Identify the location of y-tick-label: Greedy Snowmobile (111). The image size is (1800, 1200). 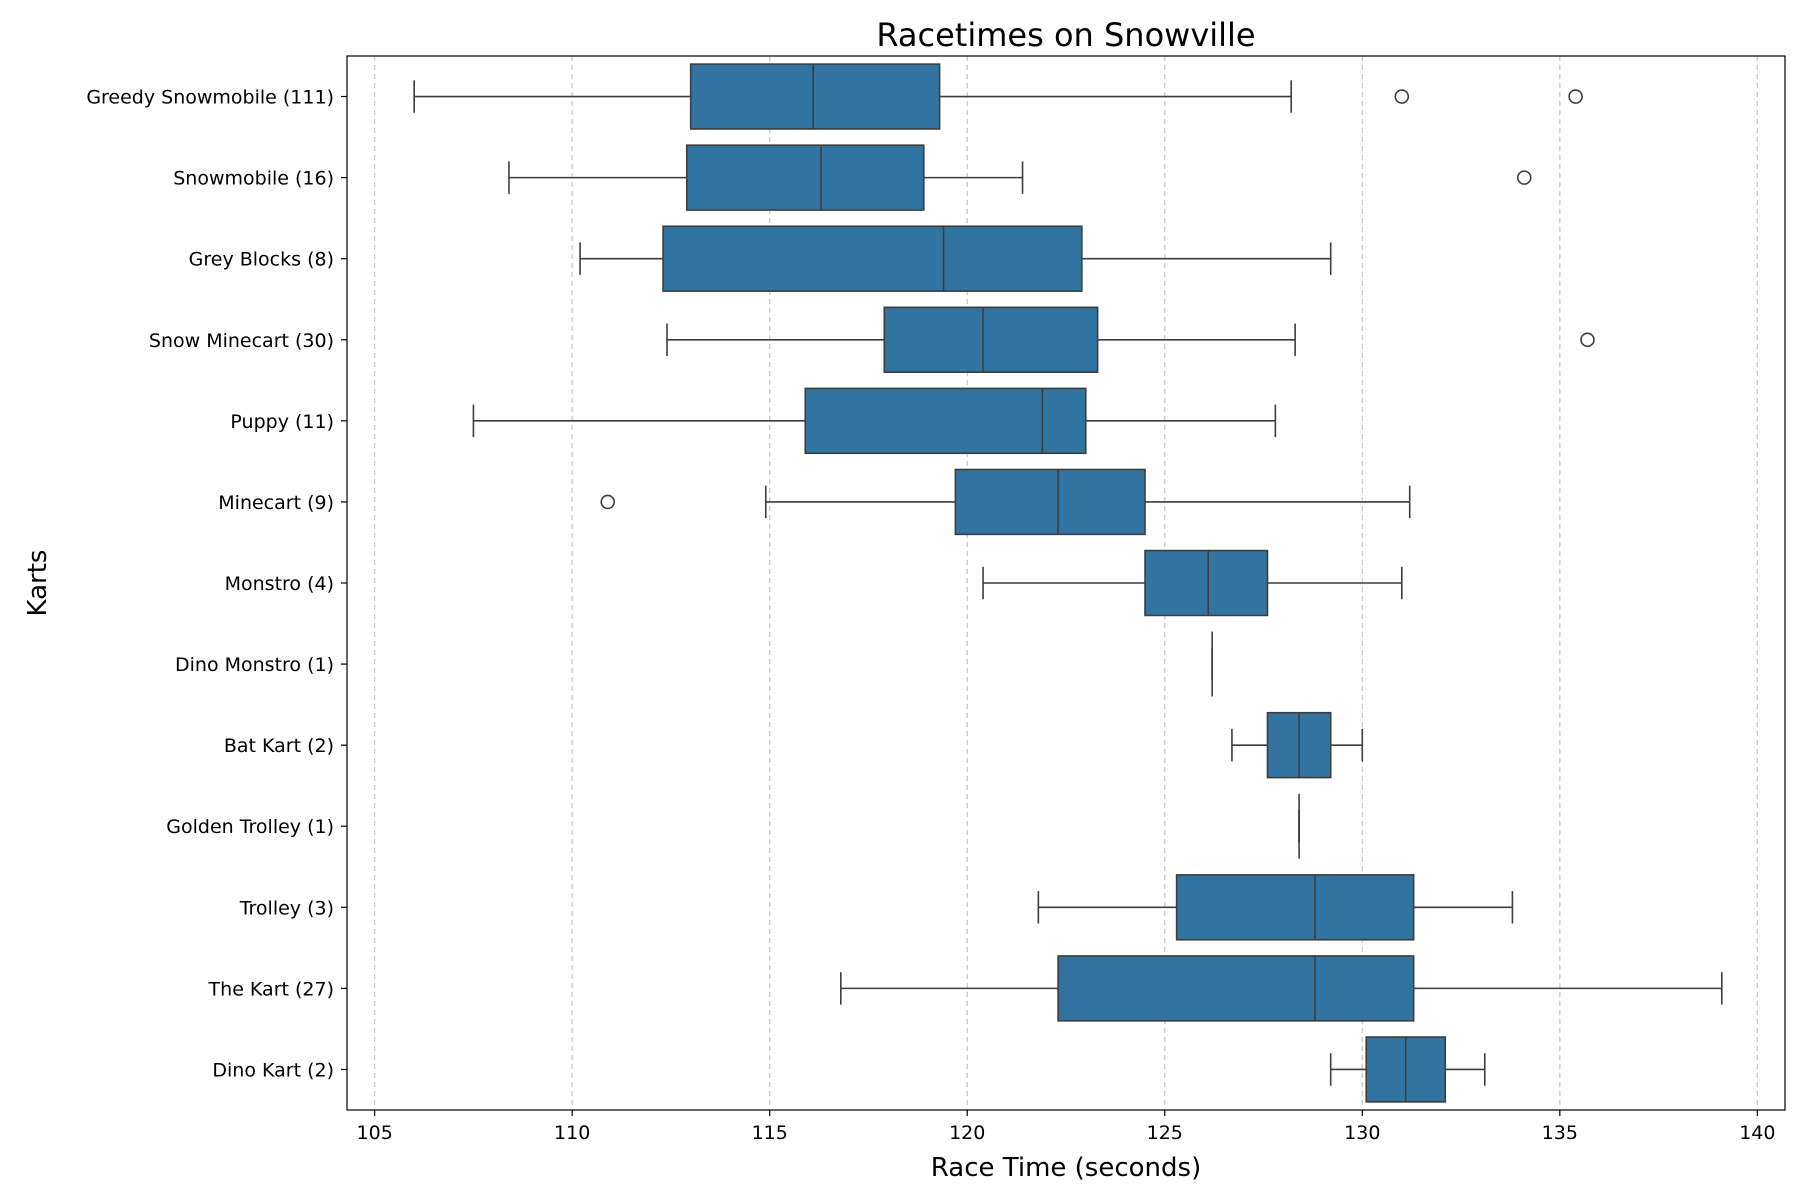
(210, 98).